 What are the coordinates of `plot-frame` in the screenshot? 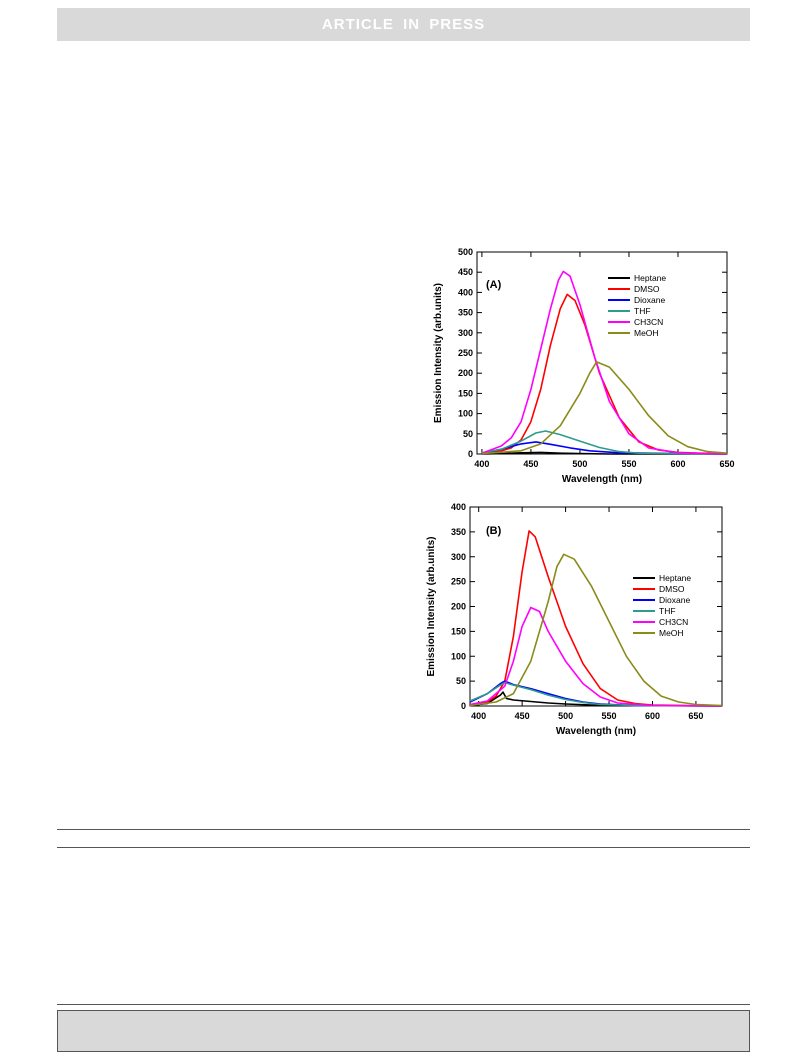 It's located at (602, 353).